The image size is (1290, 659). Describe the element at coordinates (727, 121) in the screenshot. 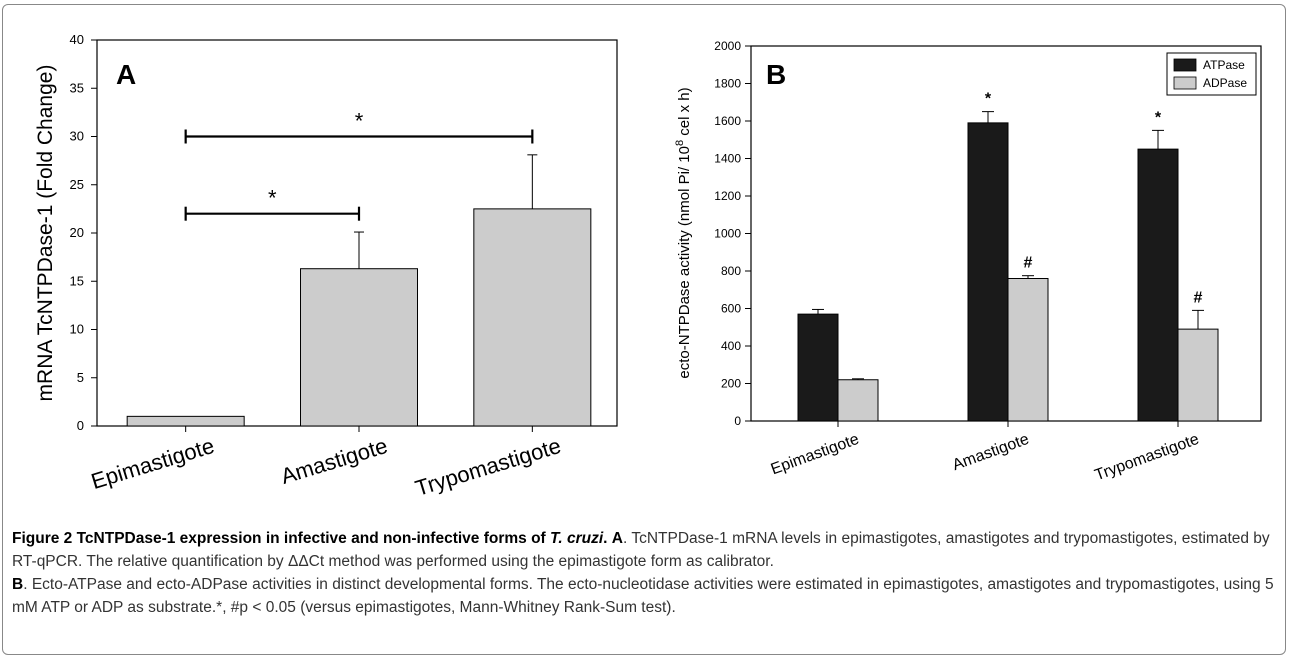

I see `panel-b-y-tick-label: 1600` at that location.